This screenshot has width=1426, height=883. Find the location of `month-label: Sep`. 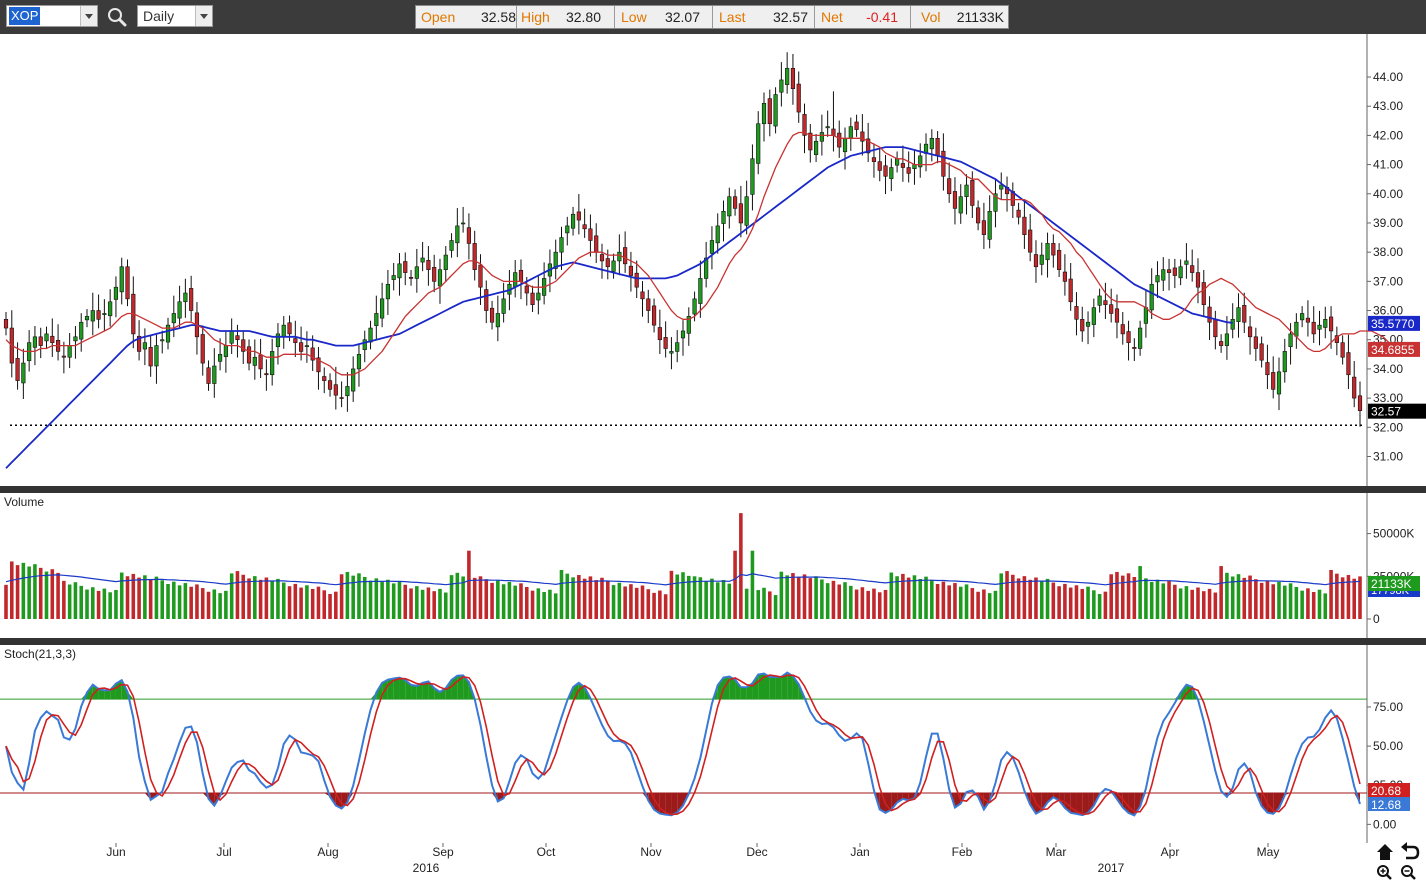

month-label: Sep is located at coordinates (443, 852).